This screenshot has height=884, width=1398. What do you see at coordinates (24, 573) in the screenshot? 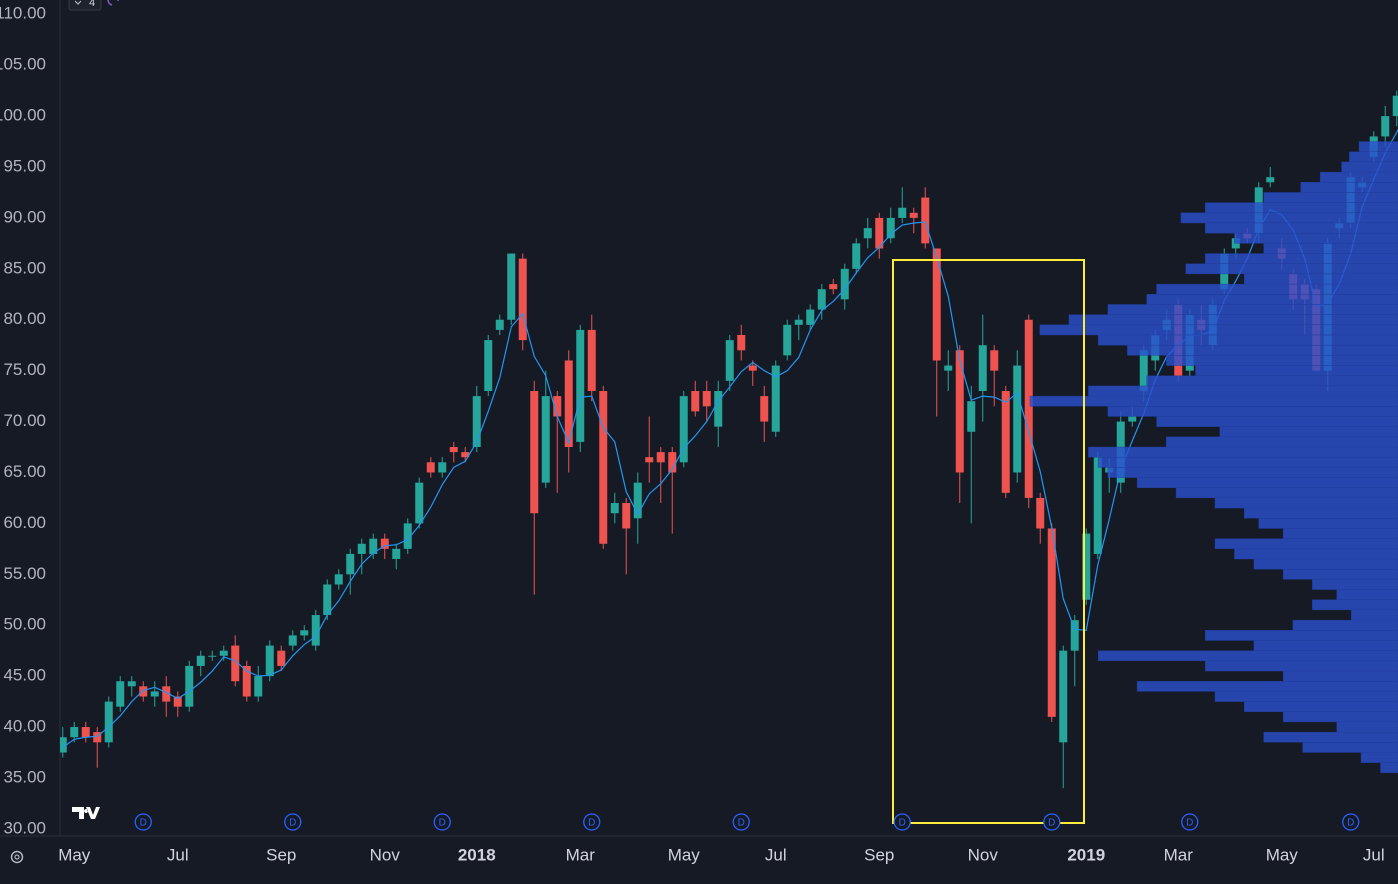
I see `y-tick-label: 55.00` at bounding box center [24, 573].